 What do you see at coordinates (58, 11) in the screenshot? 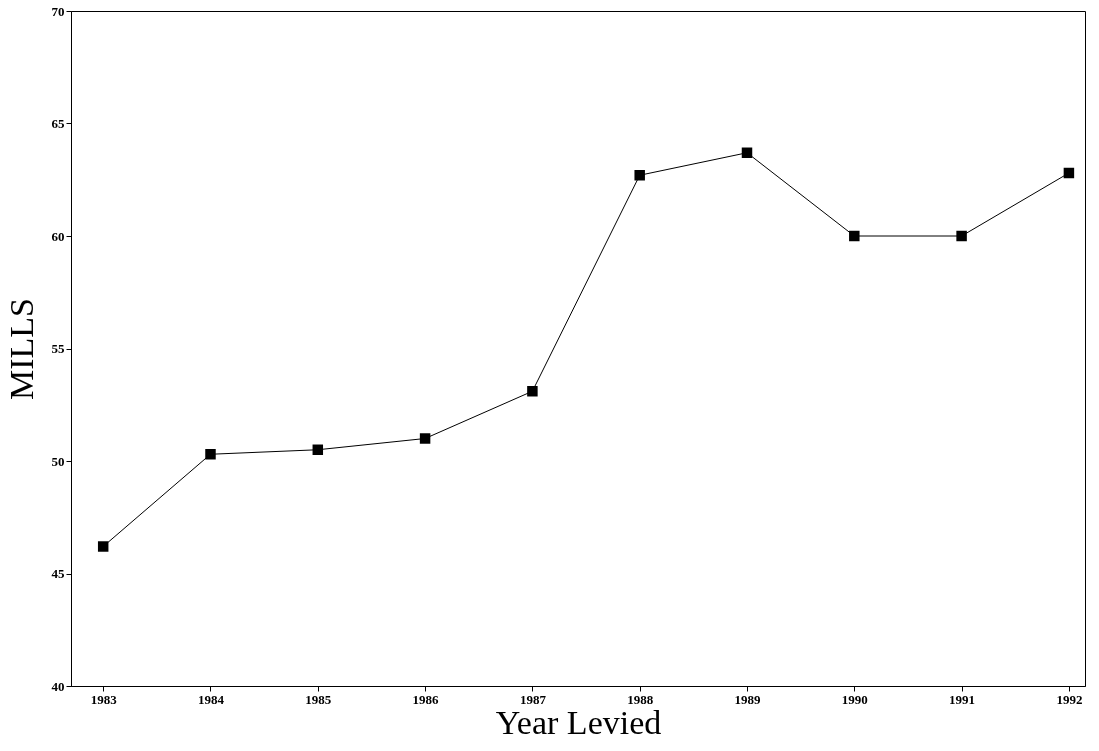
I see `y-tick-label: 70` at bounding box center [58, 11].